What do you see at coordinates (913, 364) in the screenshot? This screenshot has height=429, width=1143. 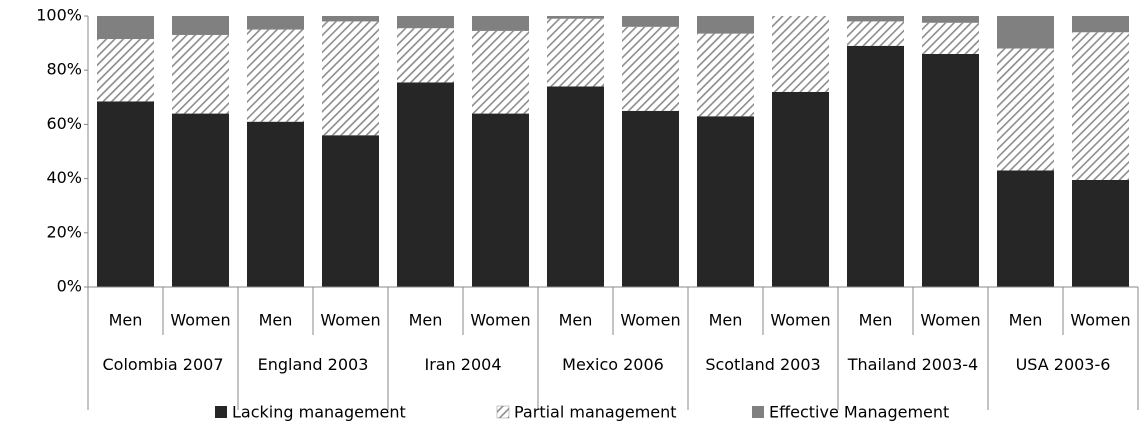 I see `group-label: Thailand 2003-4` at bounding box center [913, 364].